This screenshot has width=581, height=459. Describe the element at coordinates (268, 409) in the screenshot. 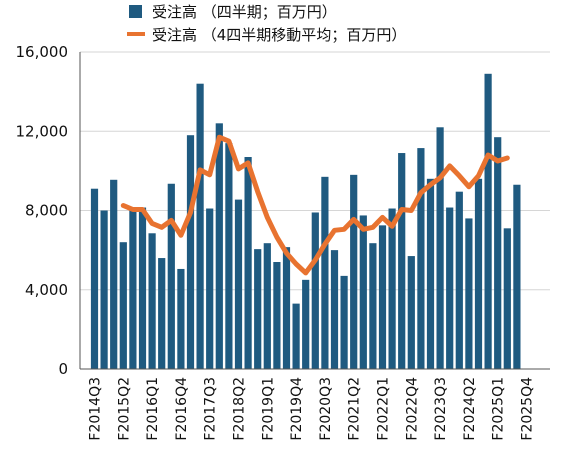

I see `x-tick-label: F2019Q1` at that location.